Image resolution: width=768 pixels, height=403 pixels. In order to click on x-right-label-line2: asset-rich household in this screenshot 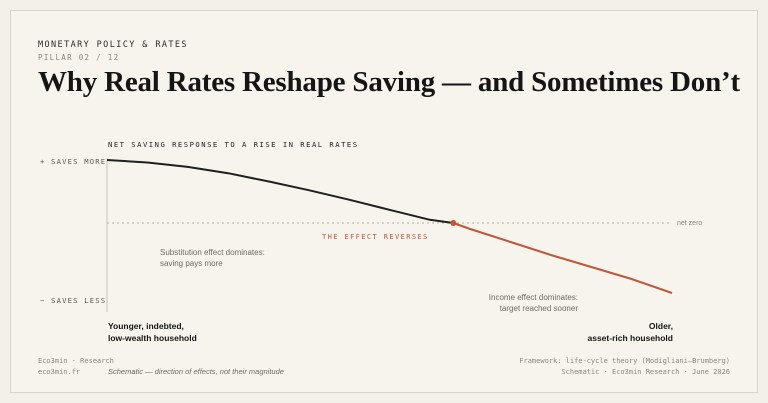, I will do `click(630, 338)`.